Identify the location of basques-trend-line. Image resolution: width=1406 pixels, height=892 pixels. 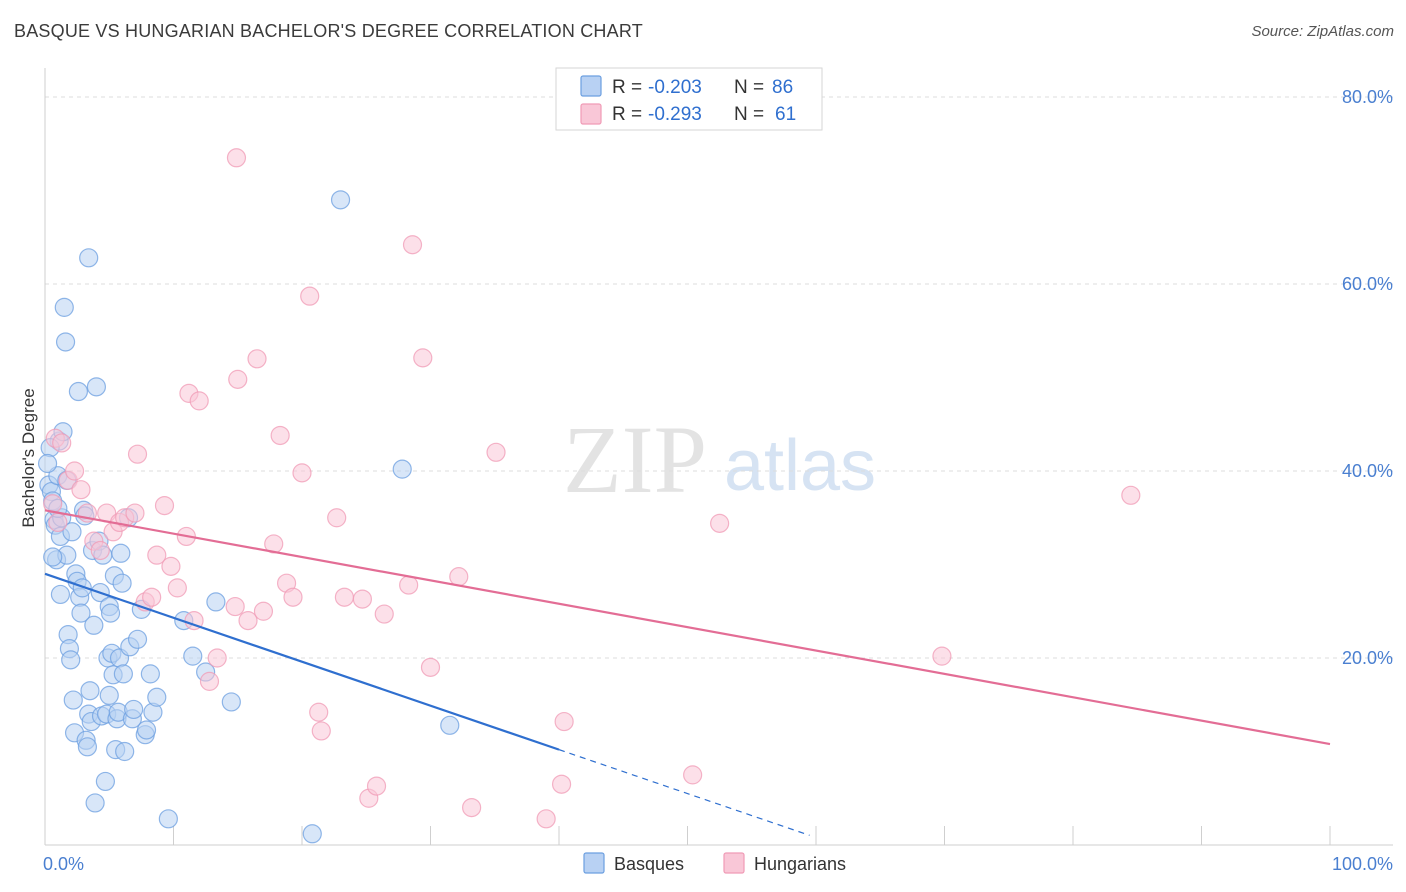
(302, 661).